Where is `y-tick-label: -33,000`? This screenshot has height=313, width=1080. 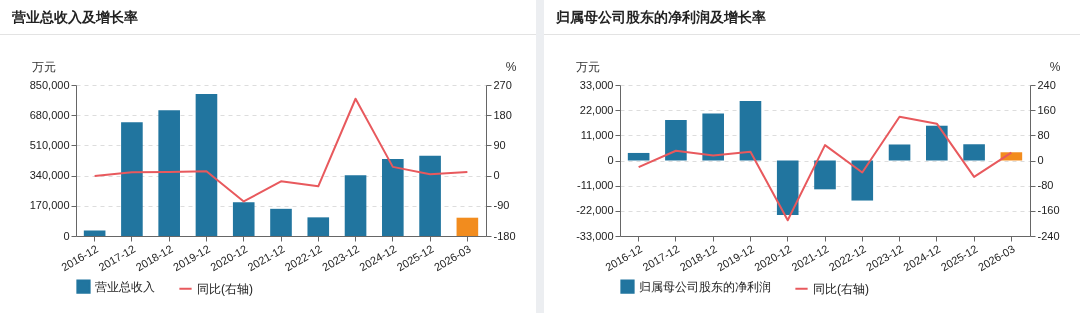
y-tick-label: -33,000 is located at coordinates (595, 235).